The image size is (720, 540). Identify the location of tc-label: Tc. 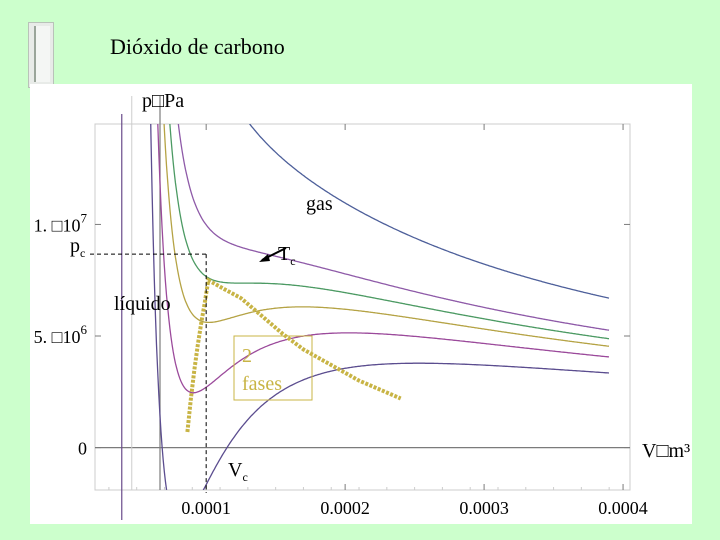
(287, 255).